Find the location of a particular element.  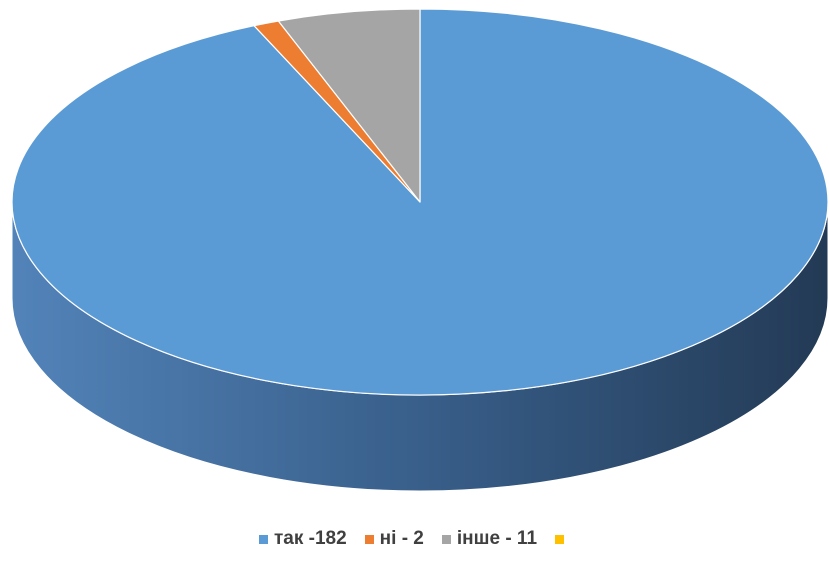

legend-label: інше - 11 is located at coordinates (497, 538).